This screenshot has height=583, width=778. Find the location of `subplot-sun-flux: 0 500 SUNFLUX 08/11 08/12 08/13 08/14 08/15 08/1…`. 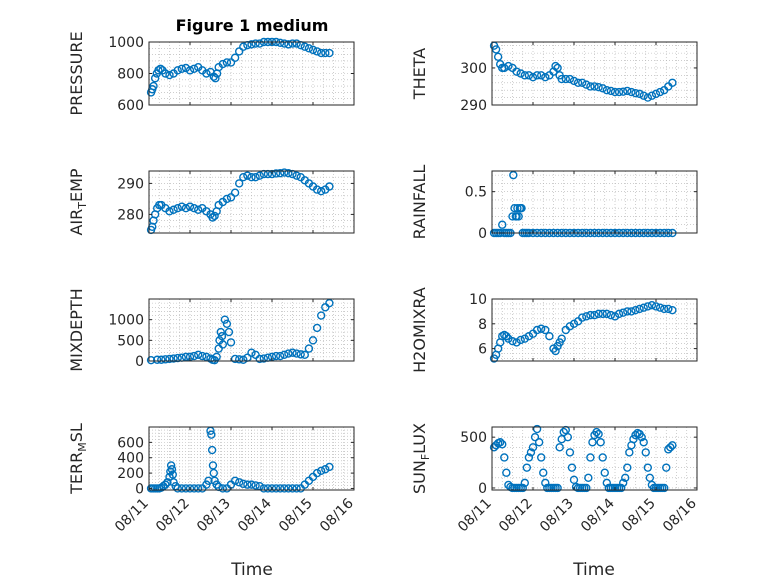

subplot-sun-flux: 0 500 SUNFLUX 08/11 08/12 08/13 08/14 08/15 08/1… is located at coordinates (555, 479).